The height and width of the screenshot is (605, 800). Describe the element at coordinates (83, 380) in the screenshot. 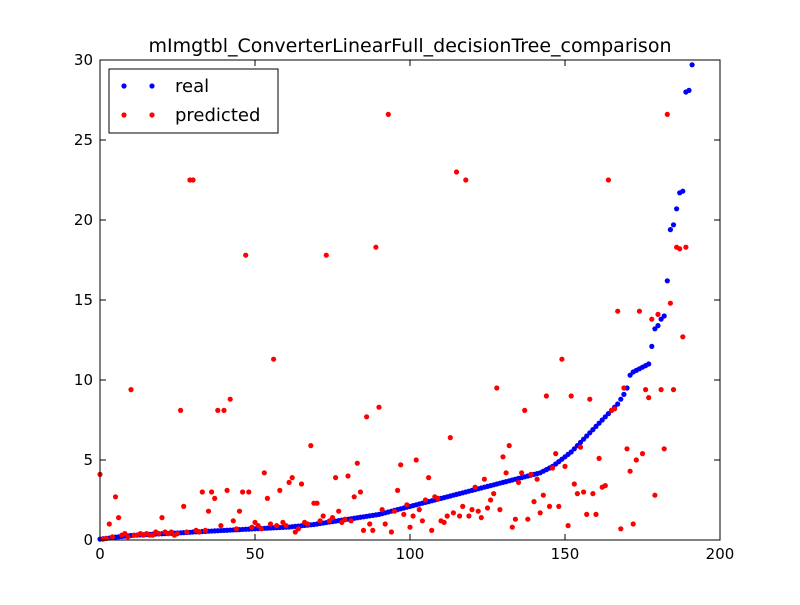

I see `y-tick-label: 10` at that location.